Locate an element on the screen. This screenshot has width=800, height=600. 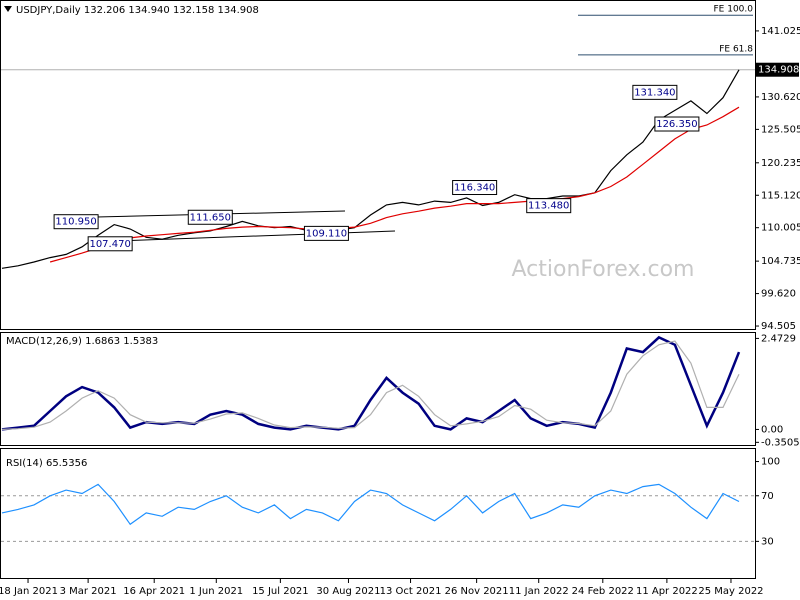
annotation-label: 116.340 is located at coordinates (474, 188).